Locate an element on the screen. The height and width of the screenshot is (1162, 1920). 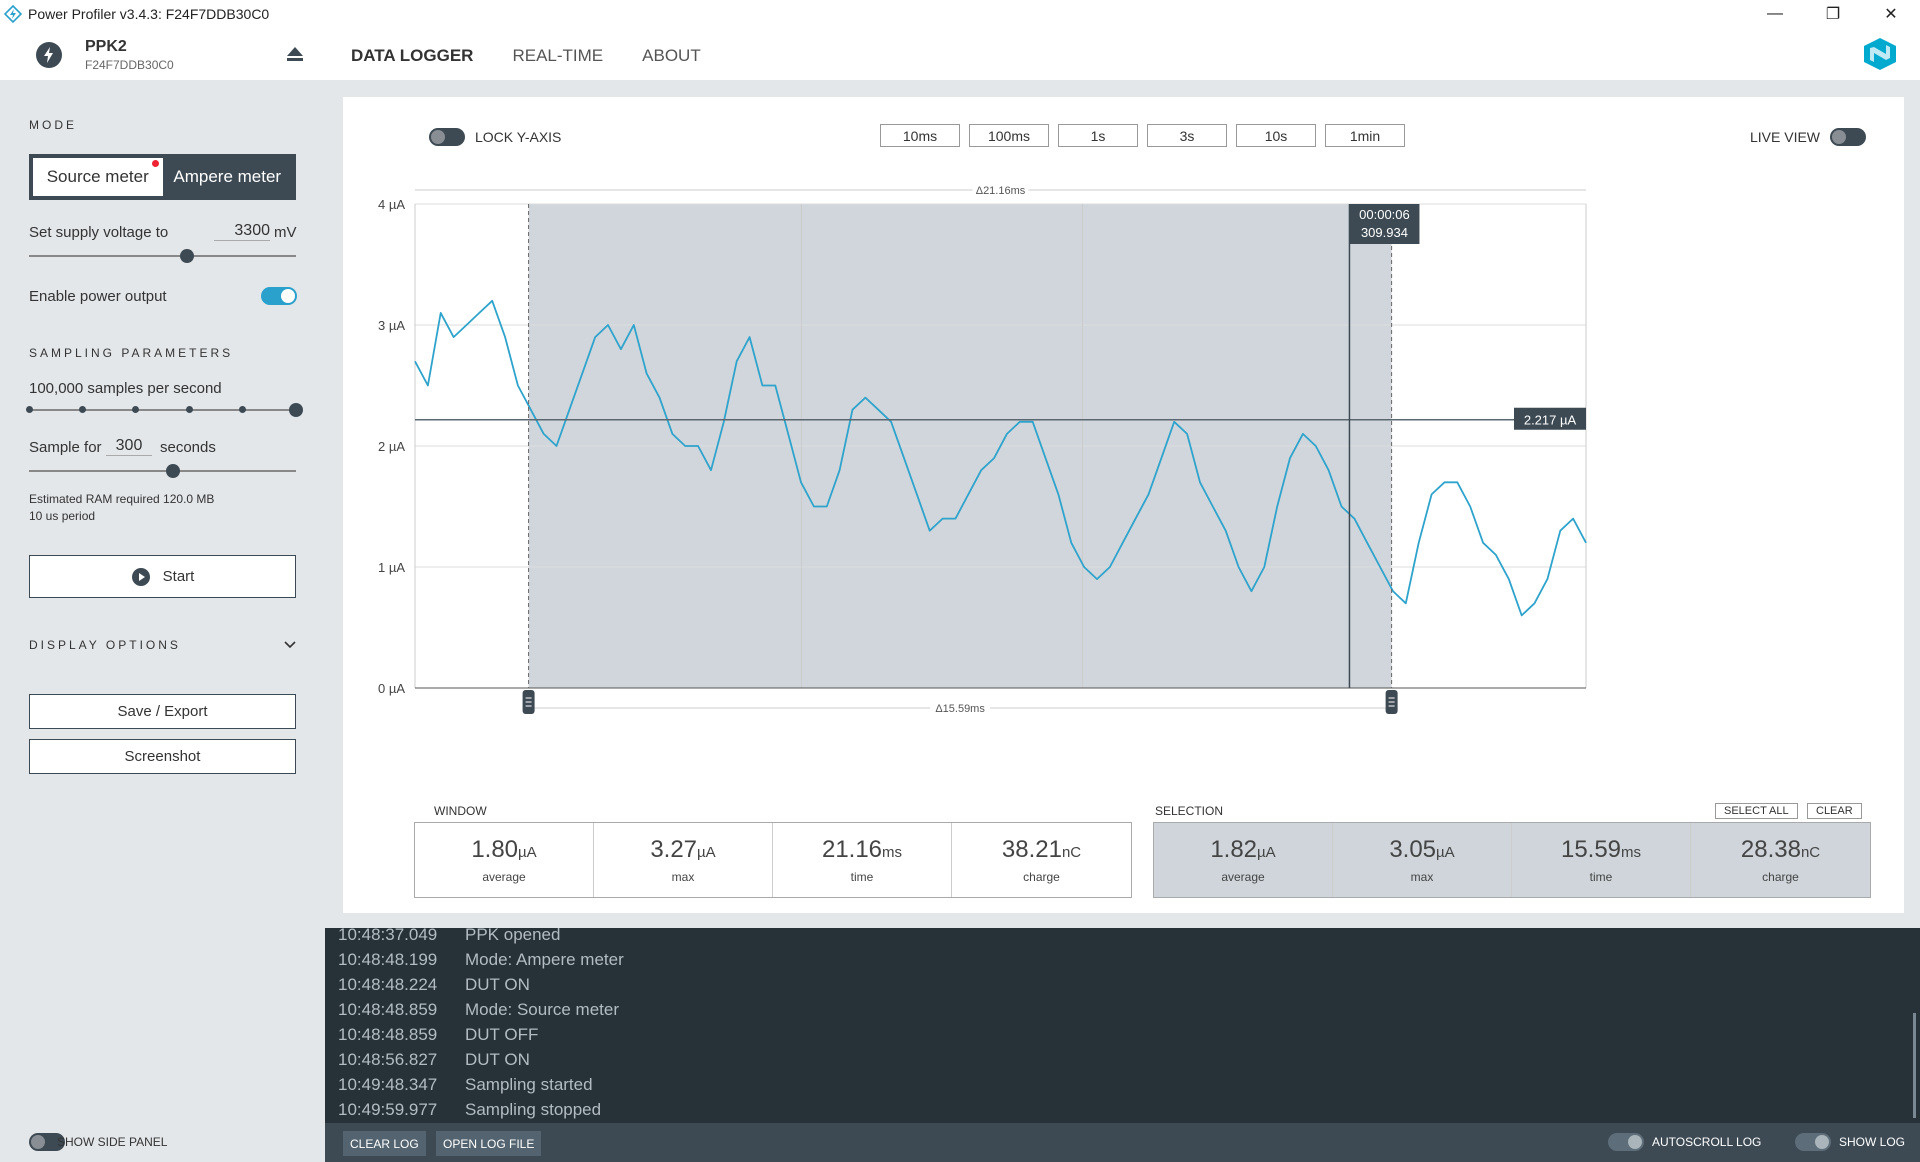
autoscroll-log-toggle is located at coordinates (1626, 1142).